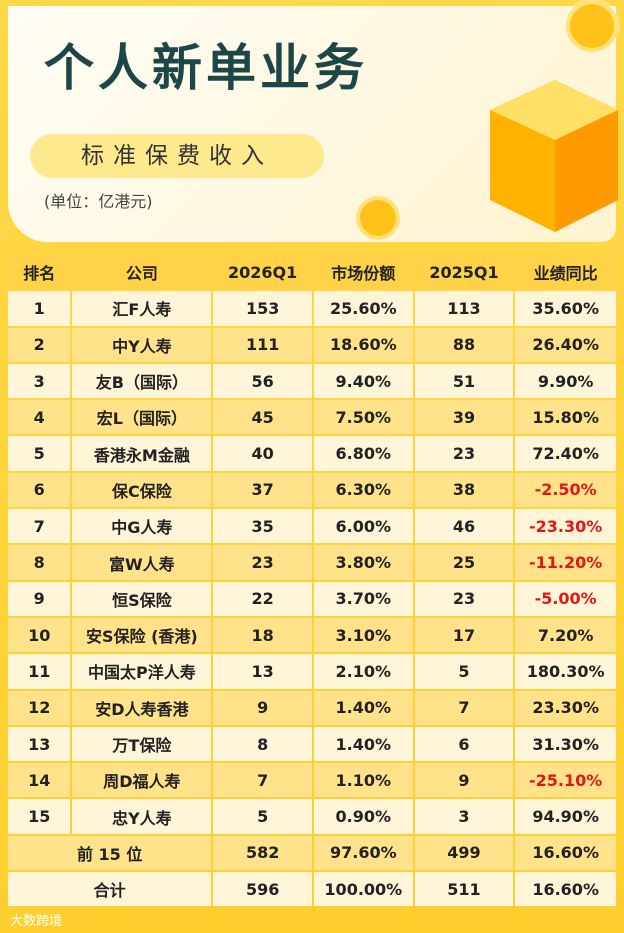 The height and width of the screenshot is (933, 624). I want to click on table-cell: 9.40%, so click(363, 381).